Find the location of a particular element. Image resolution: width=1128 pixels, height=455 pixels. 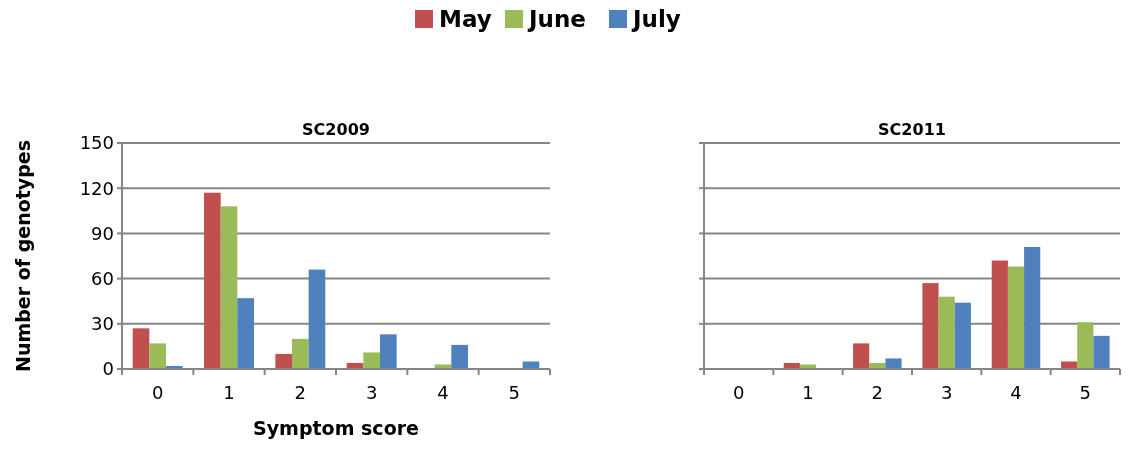

y-tick-label: 150 is located at coordinates (96, 143).